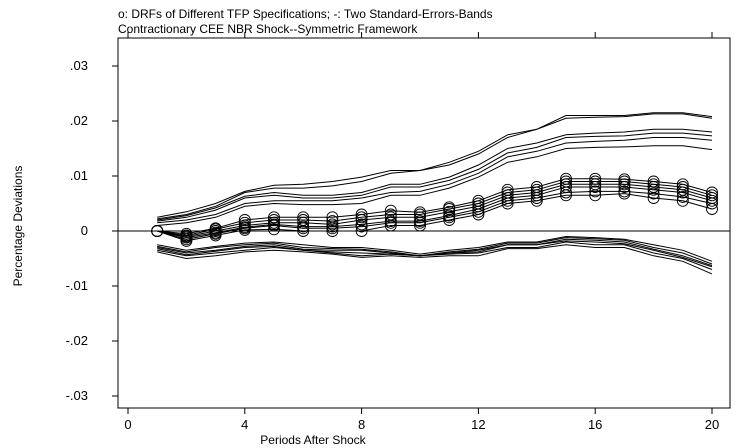  Describe the element at coordinates (244, 424) in the screenshot. I see `x-tick-label: 4` at that location.